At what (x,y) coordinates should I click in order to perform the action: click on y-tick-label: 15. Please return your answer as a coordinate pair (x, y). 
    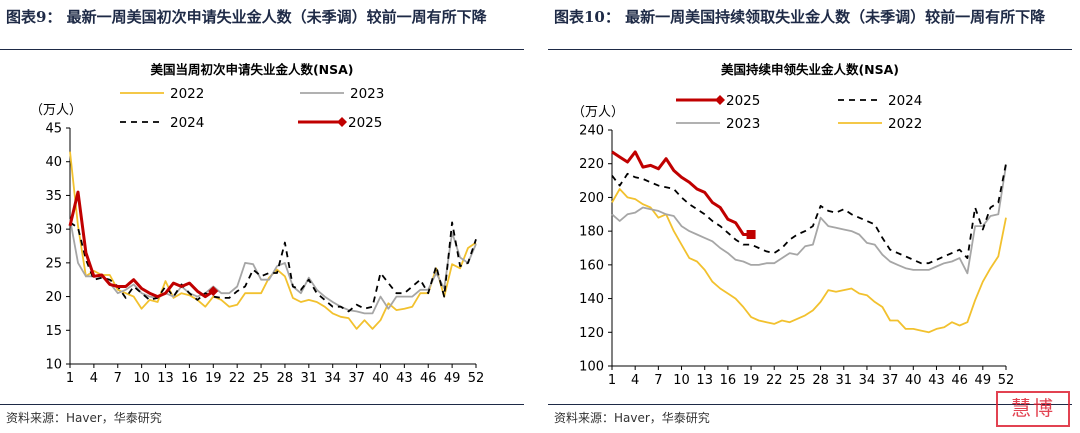
    Looking at the image, I should click on (53, 331).